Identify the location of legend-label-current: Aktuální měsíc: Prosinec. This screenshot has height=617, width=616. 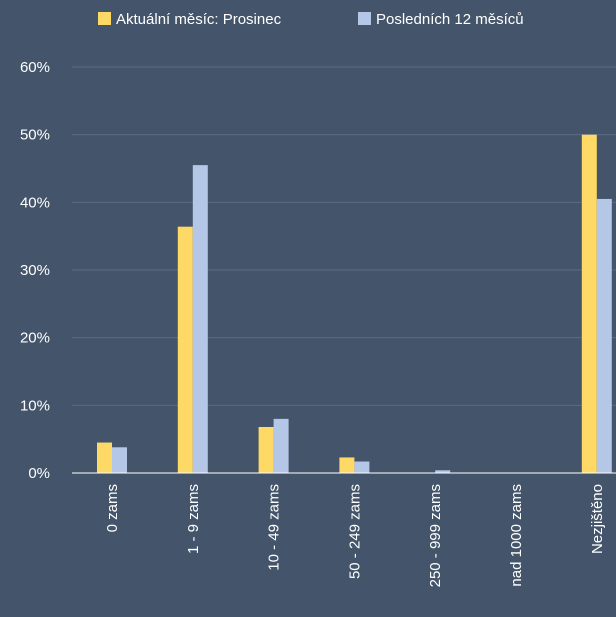
(199, 19).